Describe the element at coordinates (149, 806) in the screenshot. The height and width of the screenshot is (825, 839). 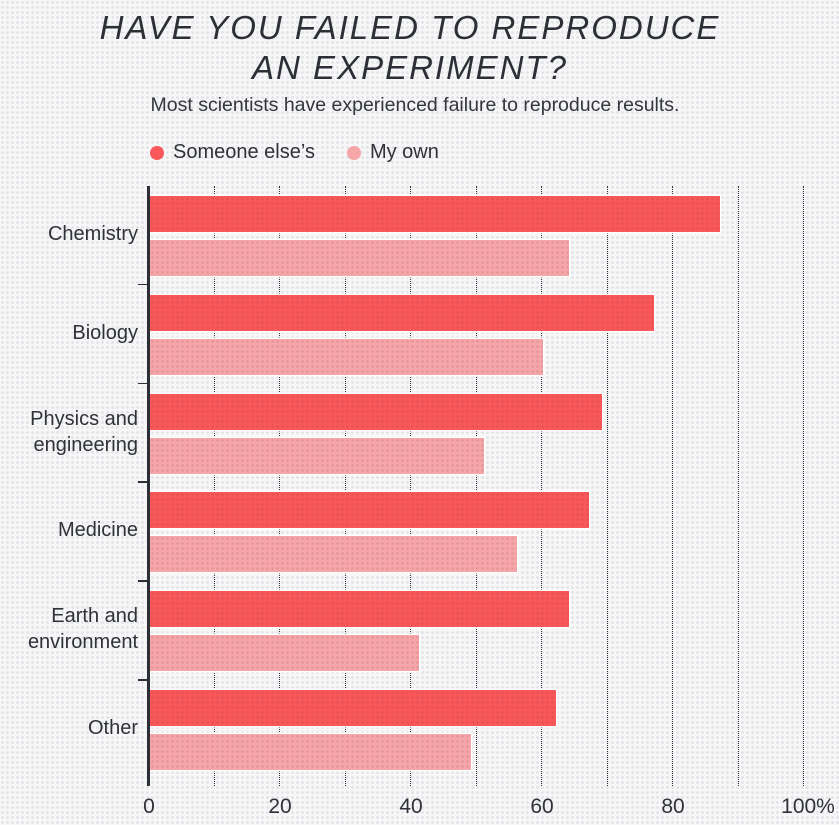
I see `x-axis-tick-label: 0` at that location.